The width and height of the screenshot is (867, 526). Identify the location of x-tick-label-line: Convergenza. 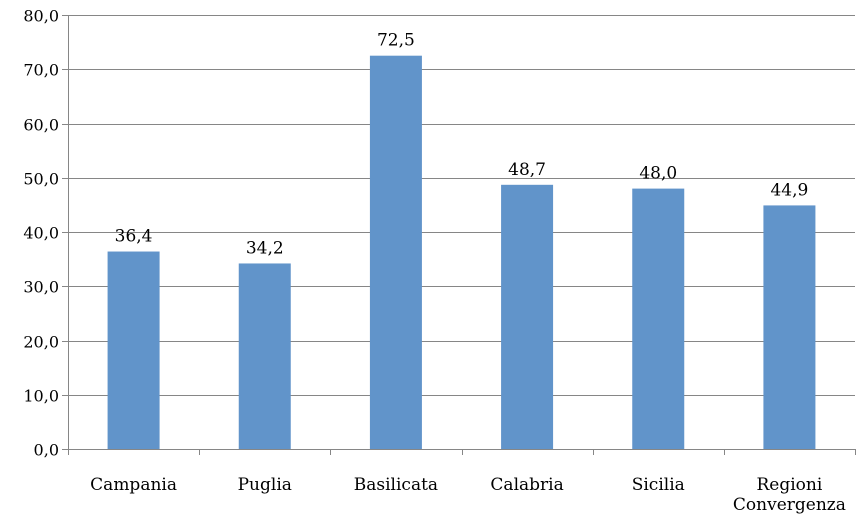
(789, 505).